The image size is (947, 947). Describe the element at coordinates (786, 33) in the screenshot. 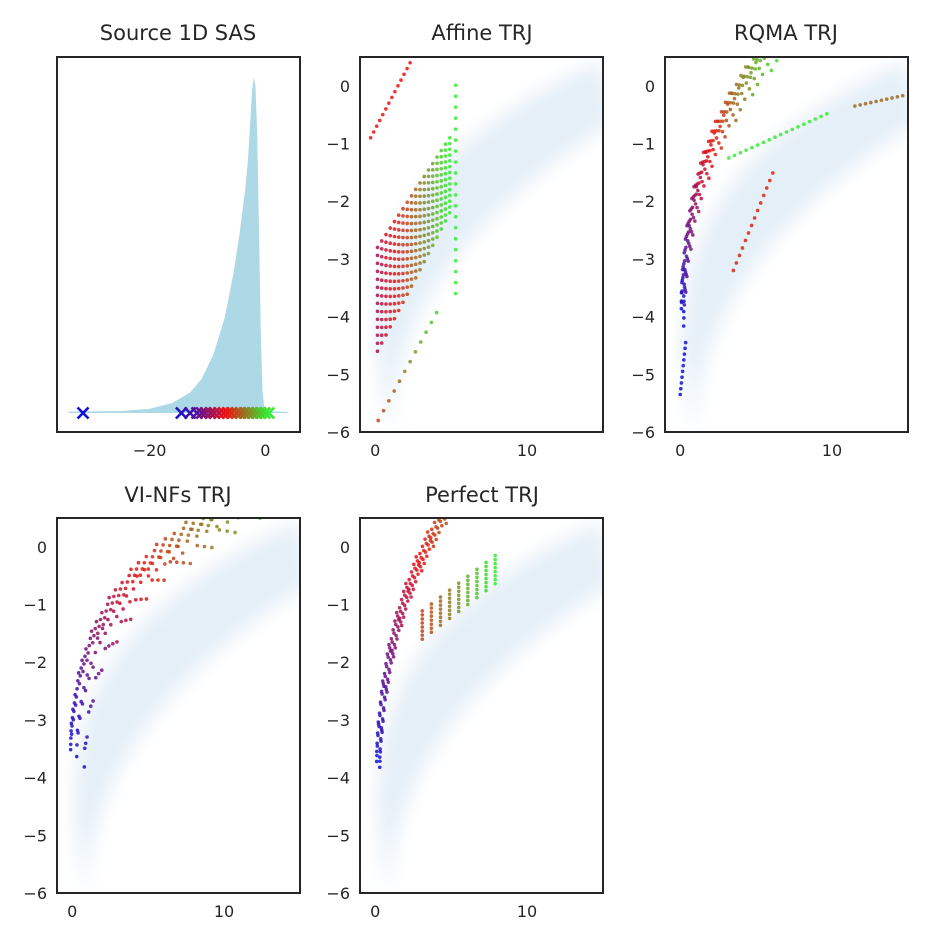

I see `panel-title: RQMA TRJ` at that location.